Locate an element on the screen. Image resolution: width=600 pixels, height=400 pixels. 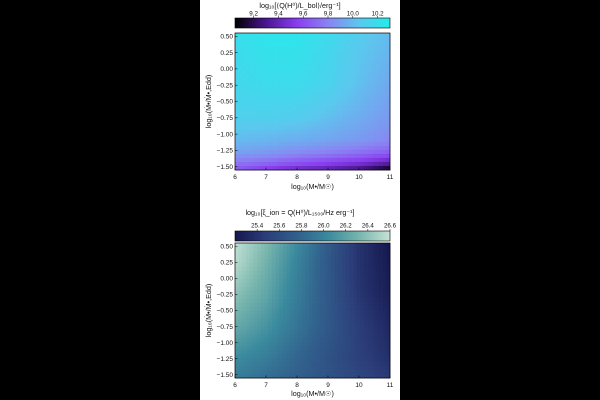
y-tick-label: −0.75 is located at coordinates (225, 118).